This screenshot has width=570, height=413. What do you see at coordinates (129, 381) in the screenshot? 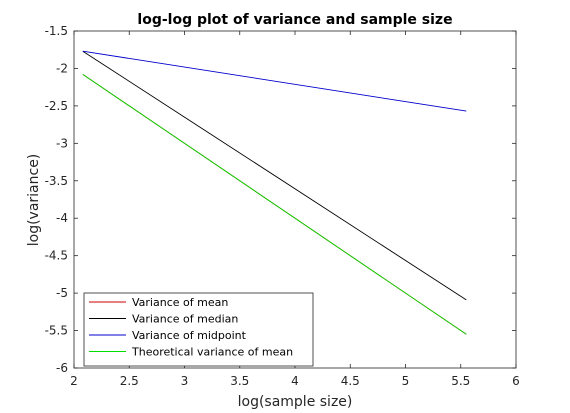
I see `x-tick-label: 2.5` at bounding box center [129, 381].